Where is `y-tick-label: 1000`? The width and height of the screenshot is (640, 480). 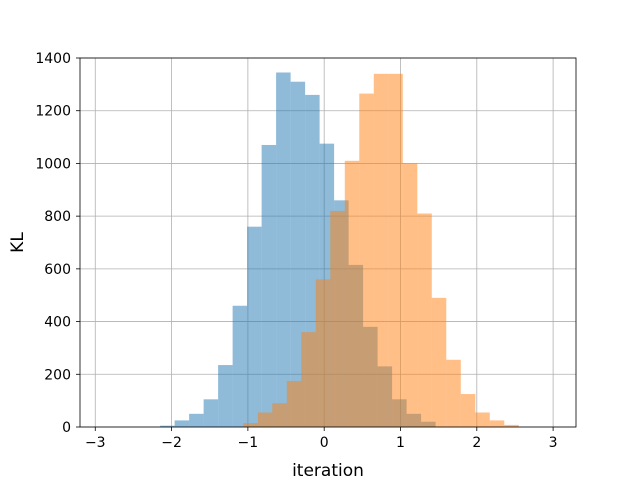 y-tick-label: 1000 is located at coordinates (53, 164).